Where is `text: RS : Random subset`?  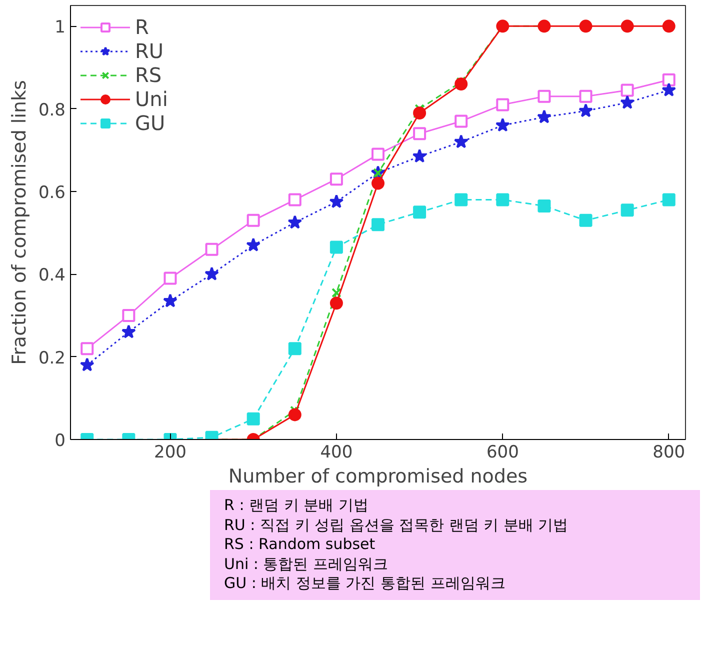
text: RS : Random subset is located at coordinates (300, 544).